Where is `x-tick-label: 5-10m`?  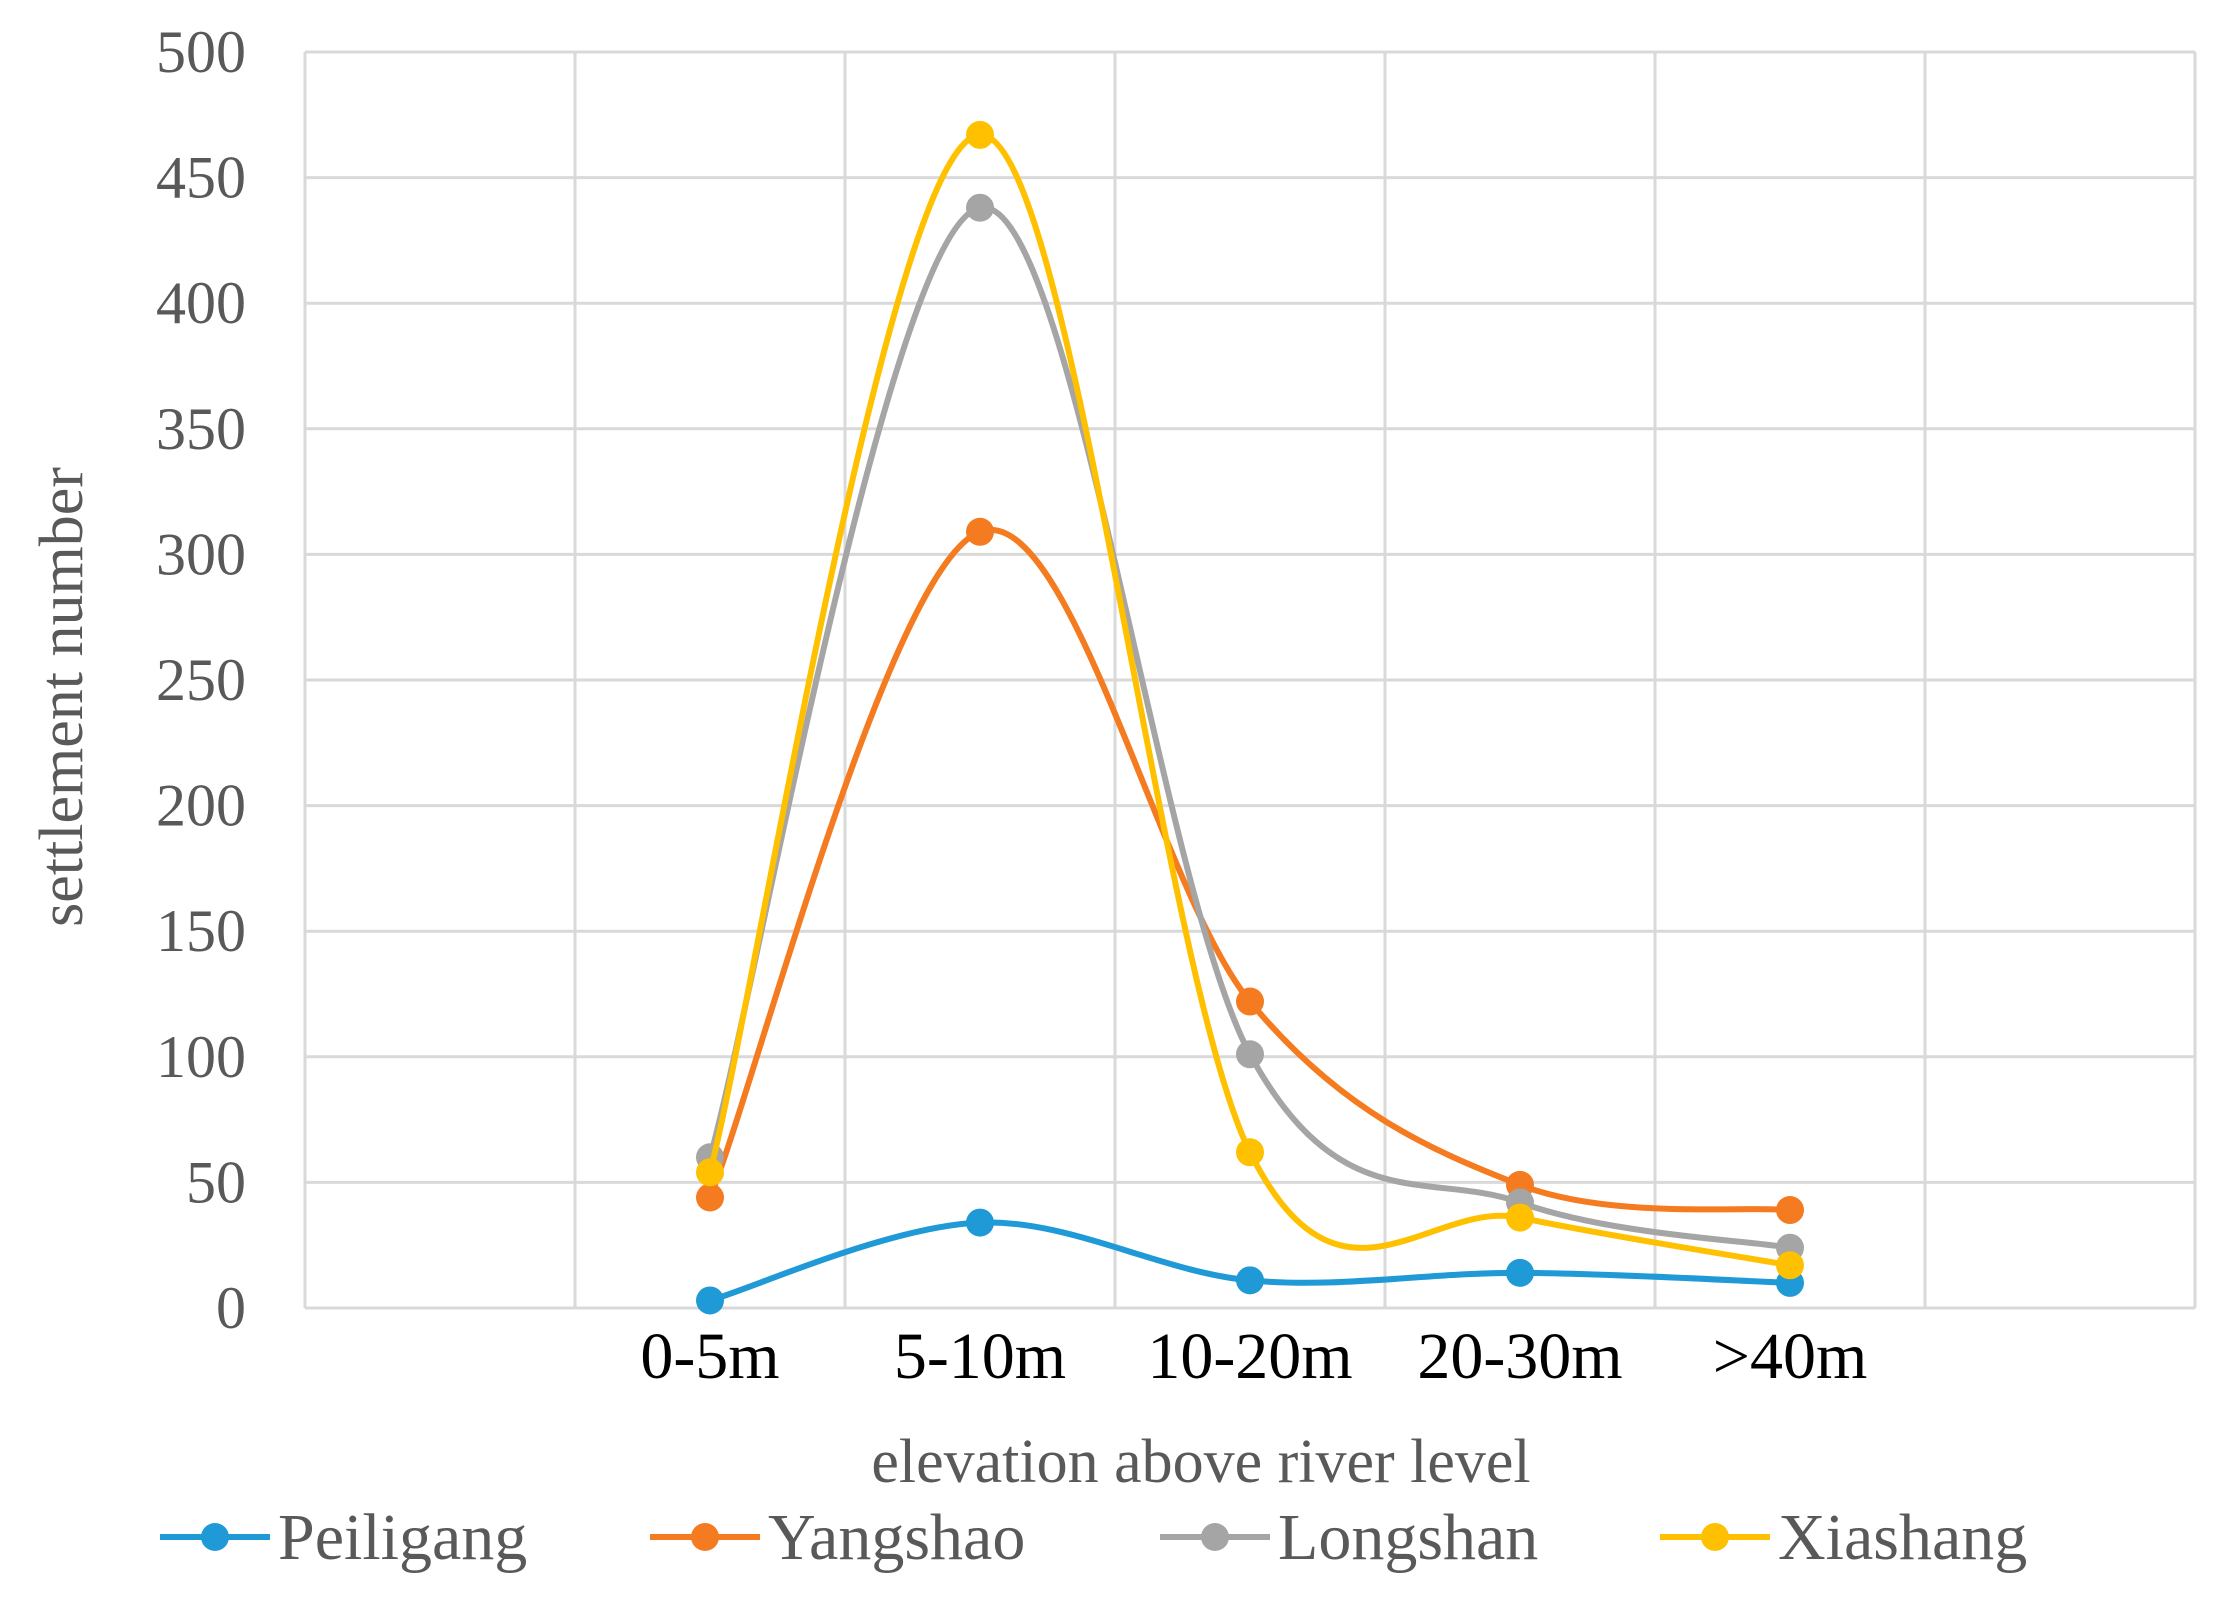
x-tick-label: 5-10m is located at coordinates (980, 1356).